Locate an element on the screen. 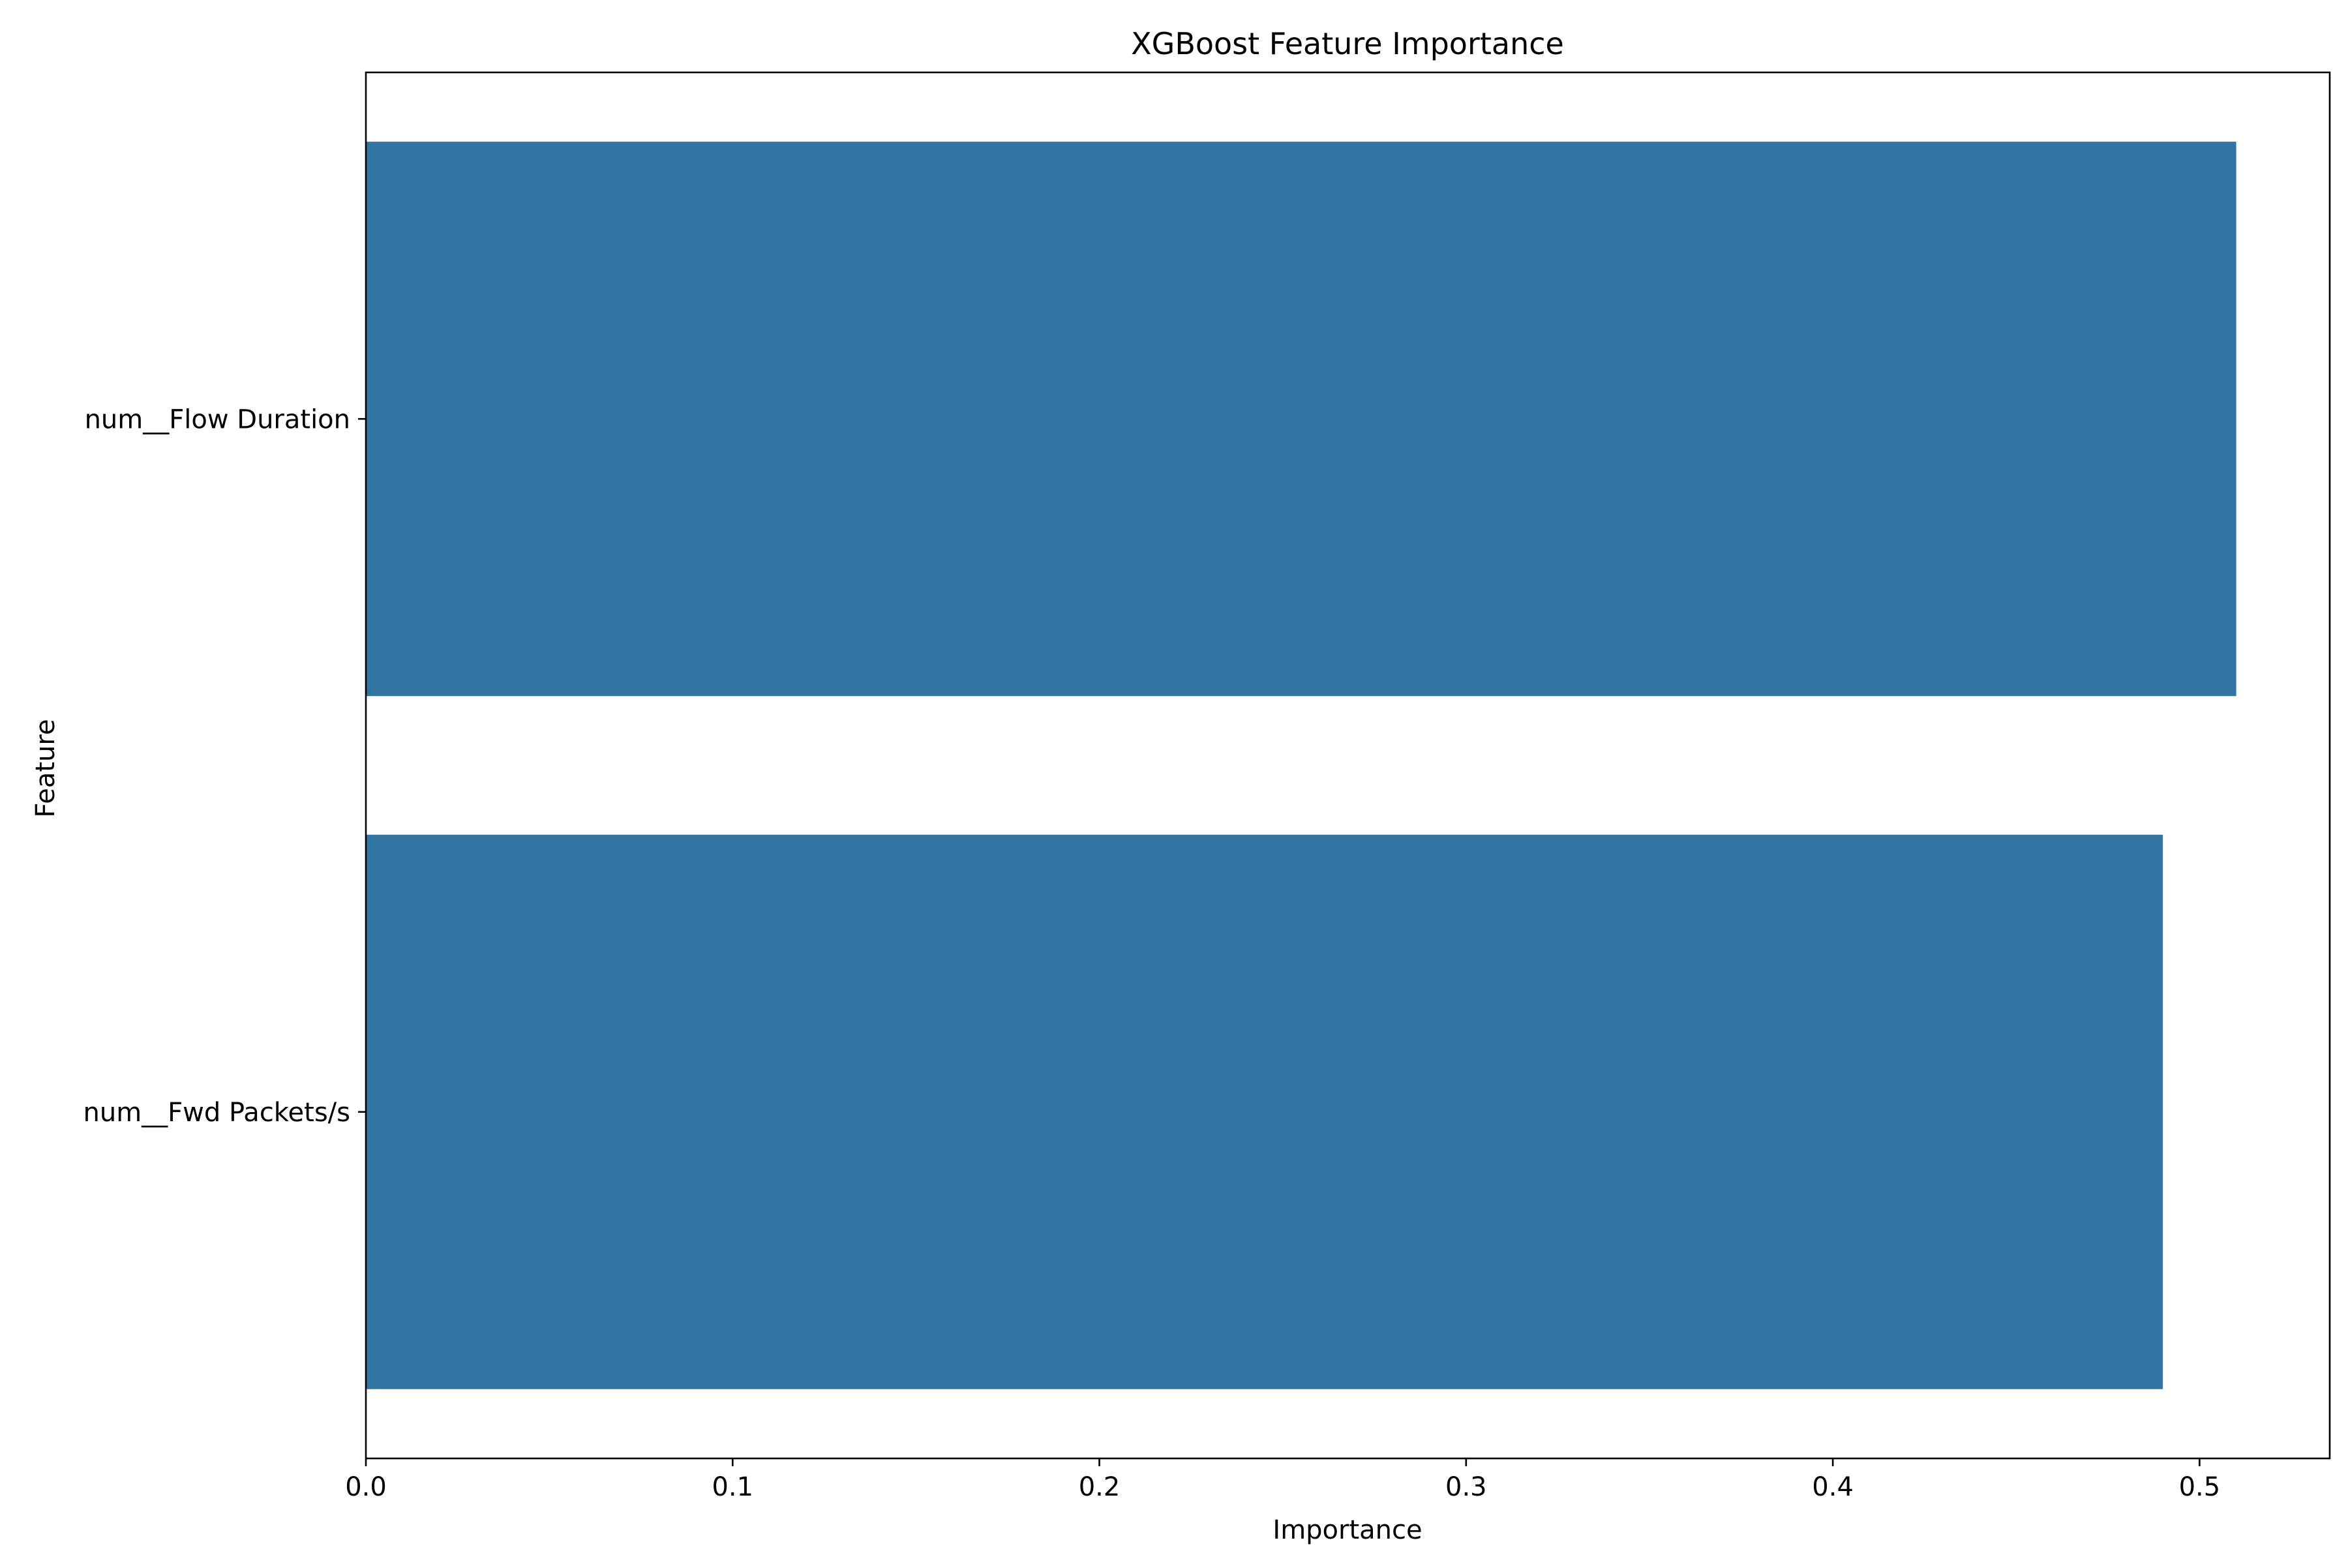 This screenshot has width=2348, height=1568. x-tick-label: 0.1 is located at coordinates (733, 1487).